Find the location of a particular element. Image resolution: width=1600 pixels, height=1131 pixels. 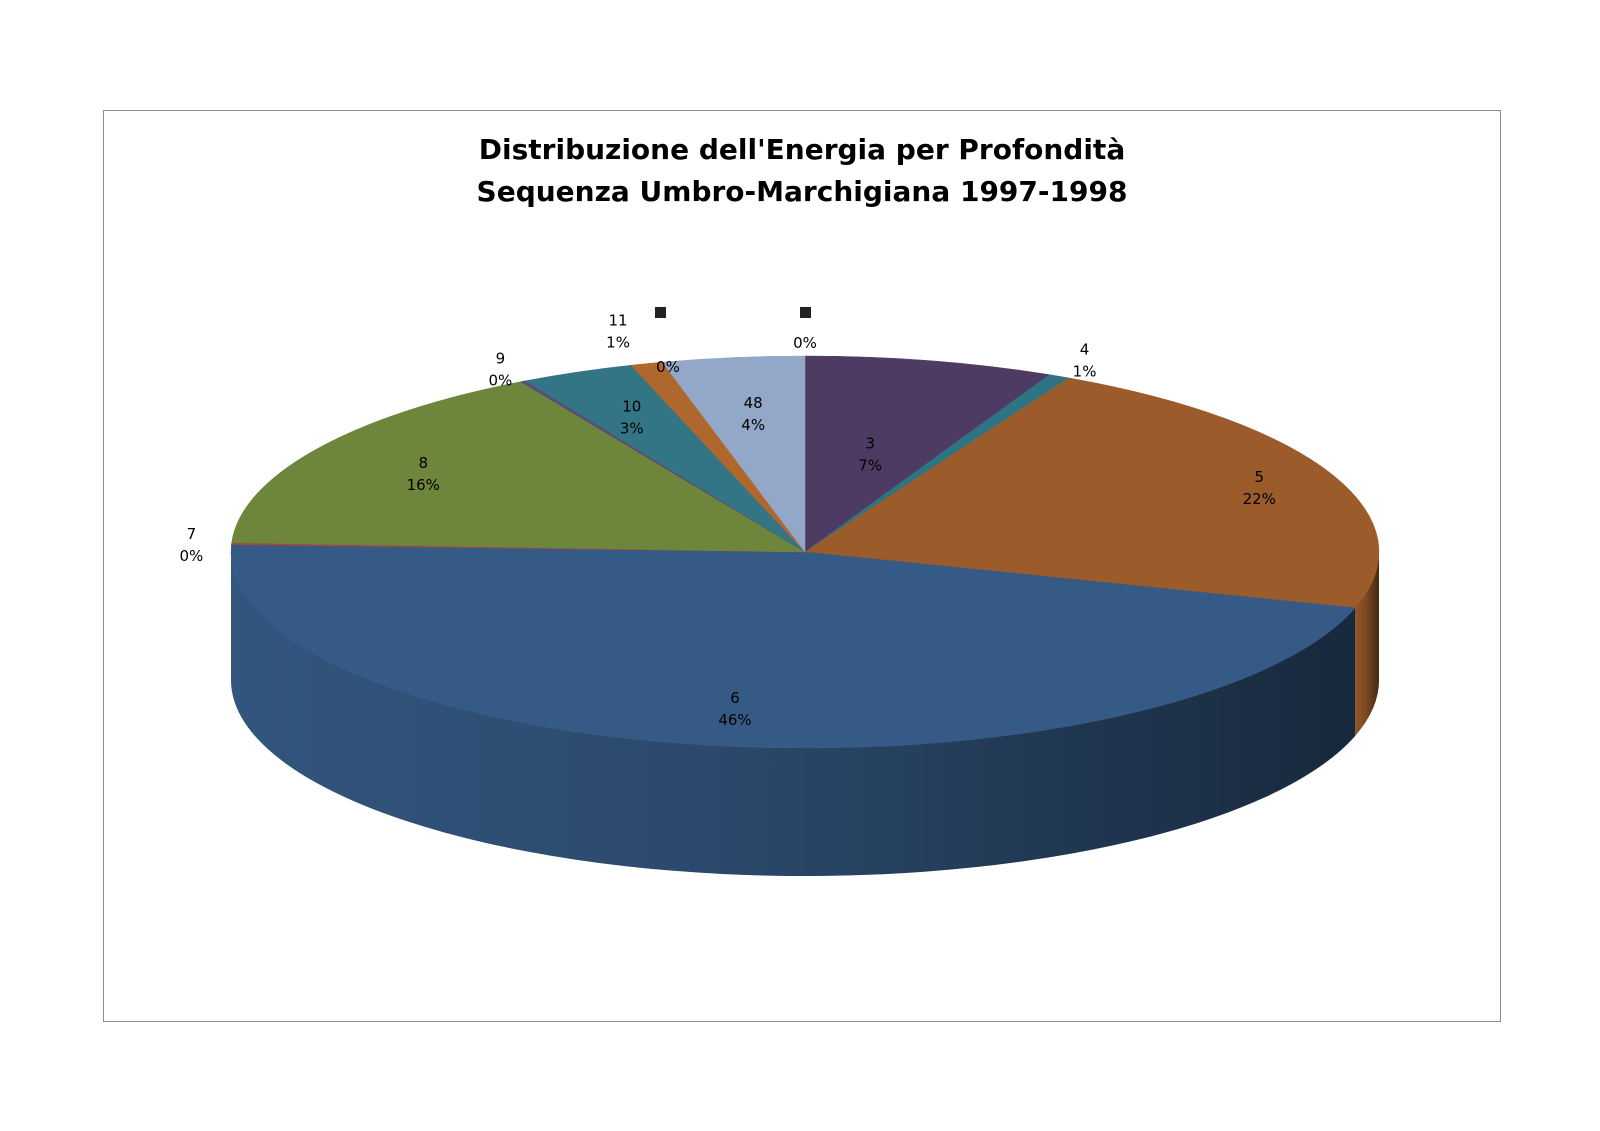

slice-label-percent-8: 16% is located at coordinates (423, 485).